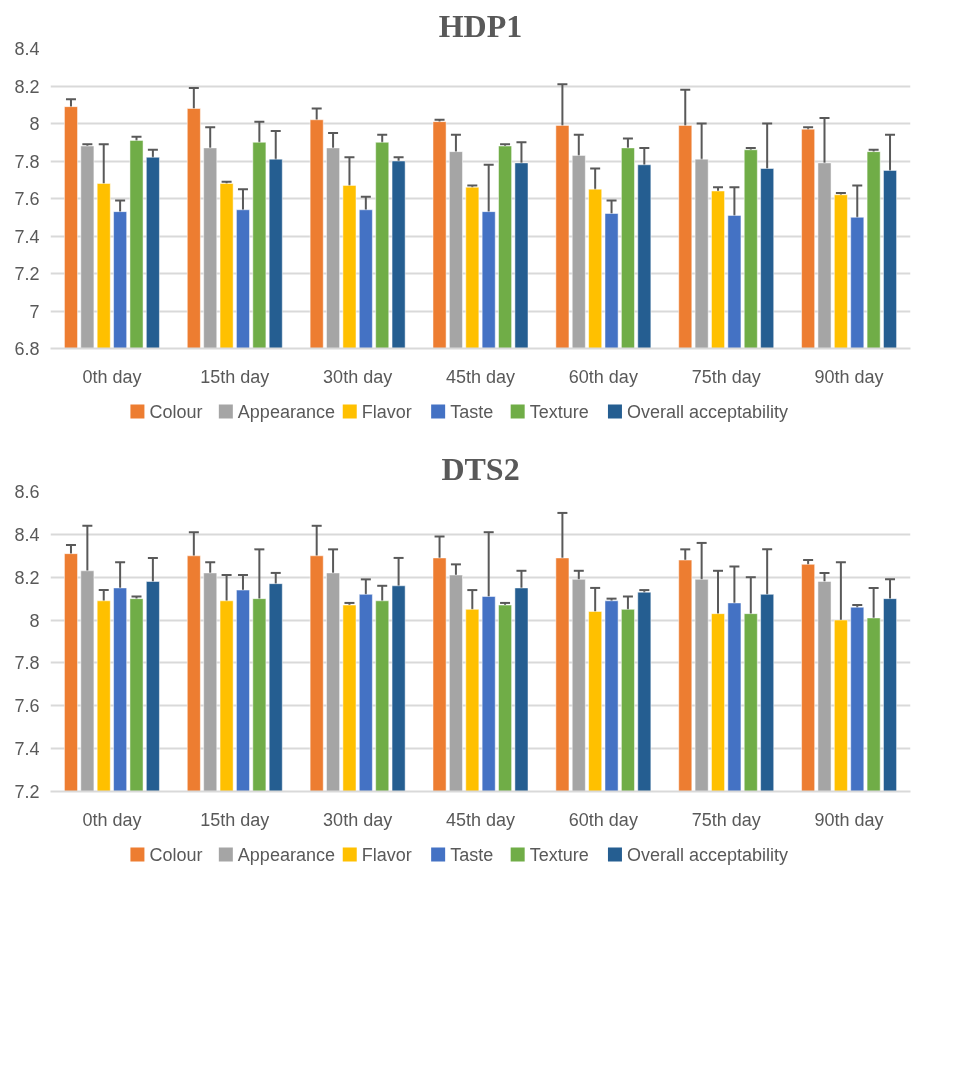  Describe the element at coordinates (480, 468) in the screenshot. I see `chart-title: DTS2` at that location.